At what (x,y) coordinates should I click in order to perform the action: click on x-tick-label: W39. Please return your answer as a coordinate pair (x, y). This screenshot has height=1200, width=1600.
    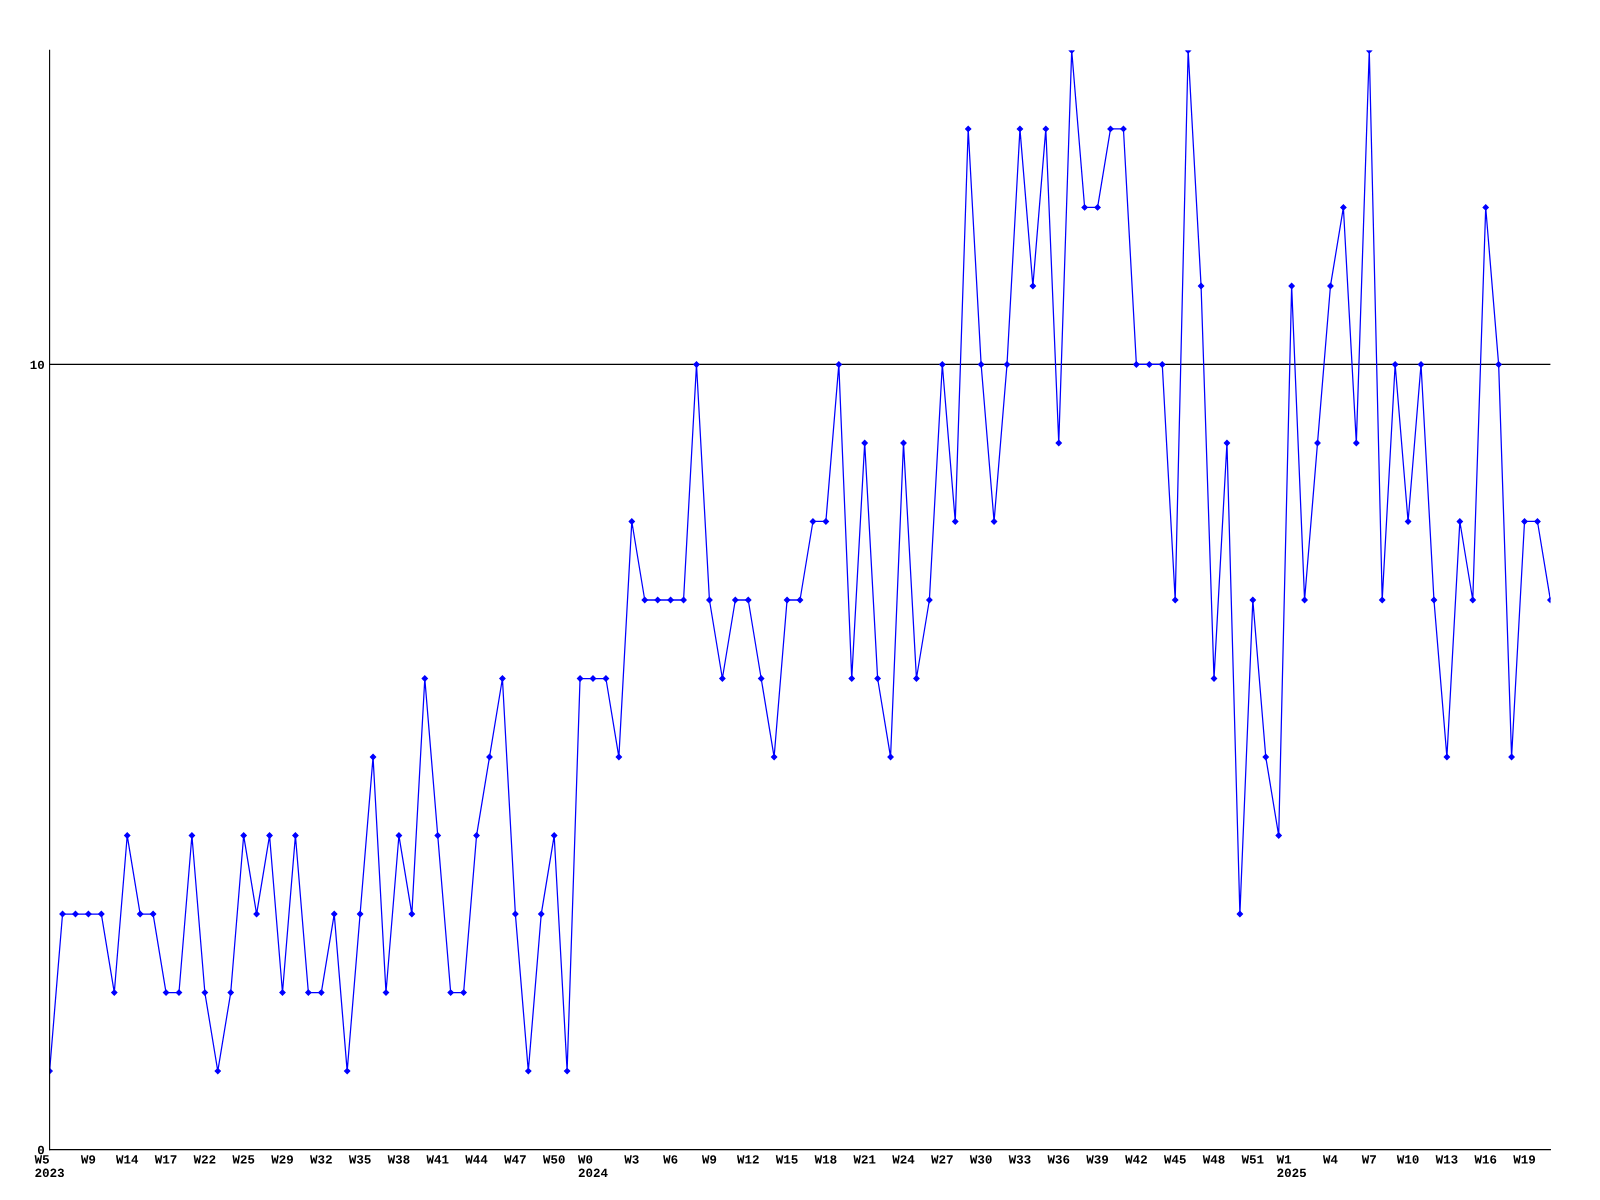
    Looking at the image, I should click on (1097, 1159).